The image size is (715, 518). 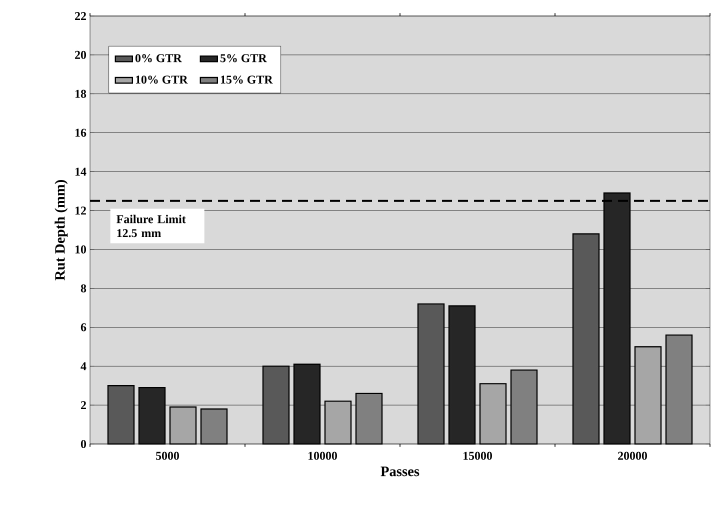 What do you see at coordinates (80, 210) in the screenshot?
I see `y-tick-label: 12` at bounding box center [80, 210].